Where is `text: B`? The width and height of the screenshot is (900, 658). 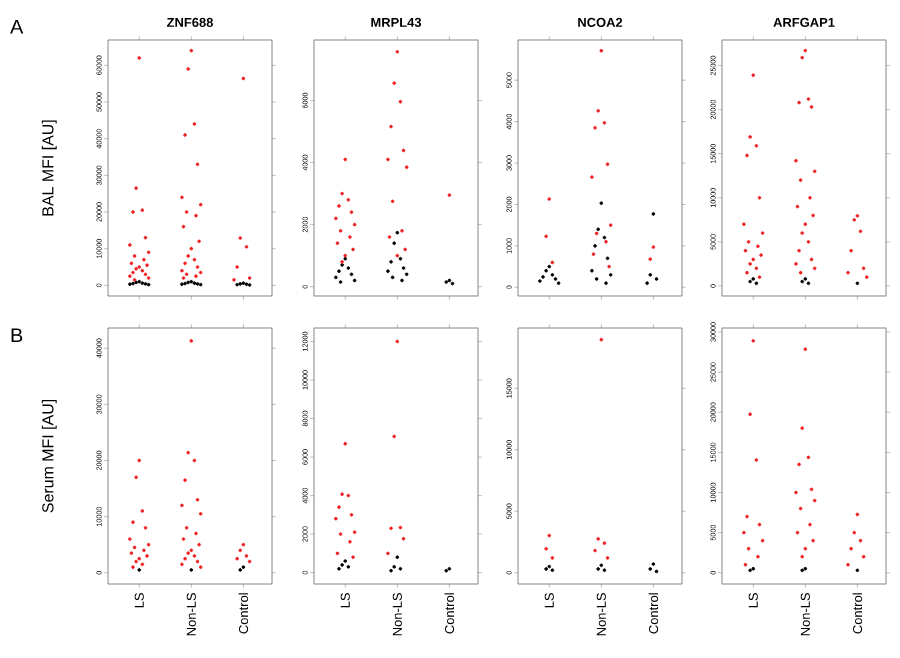 text: B is located at coordinates (17, 335).